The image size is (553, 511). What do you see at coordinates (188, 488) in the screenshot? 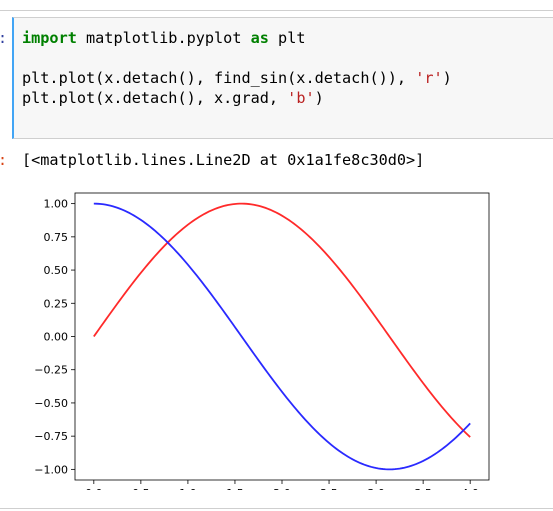
I see `x-tick-label: 1.0` at bounding box center [188, 488].